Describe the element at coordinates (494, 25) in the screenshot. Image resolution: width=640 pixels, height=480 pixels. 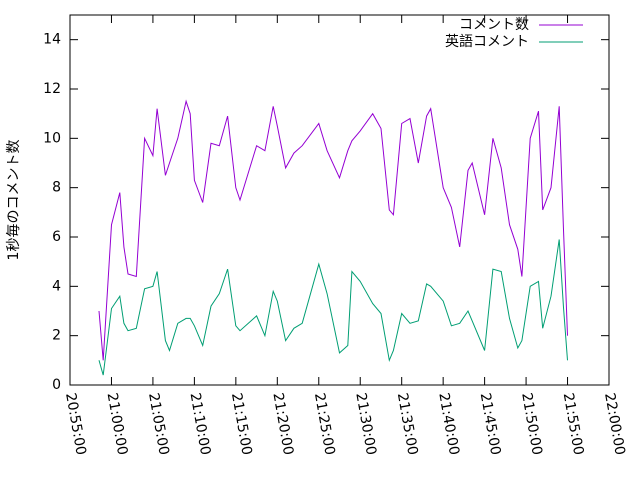
I see `legend-label: コメント数` at that location.